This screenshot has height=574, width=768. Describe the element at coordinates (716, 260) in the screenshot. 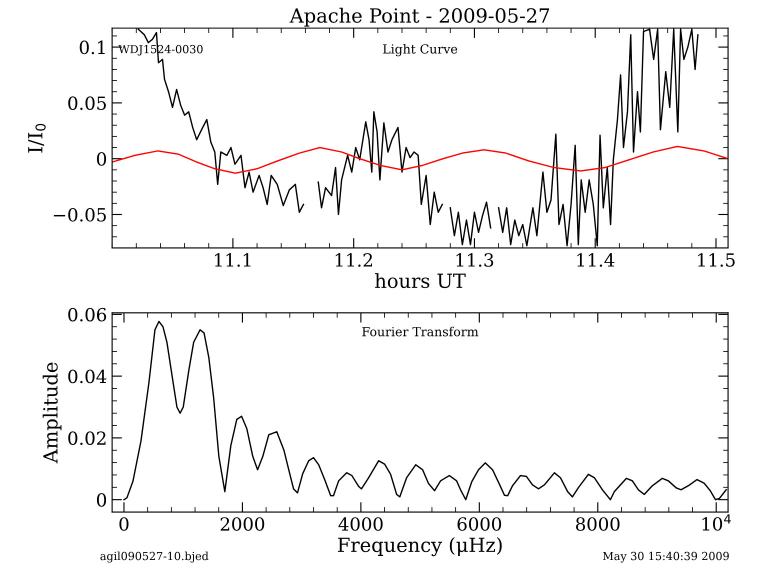

I see `x-tick-label: 11.5` at that location.